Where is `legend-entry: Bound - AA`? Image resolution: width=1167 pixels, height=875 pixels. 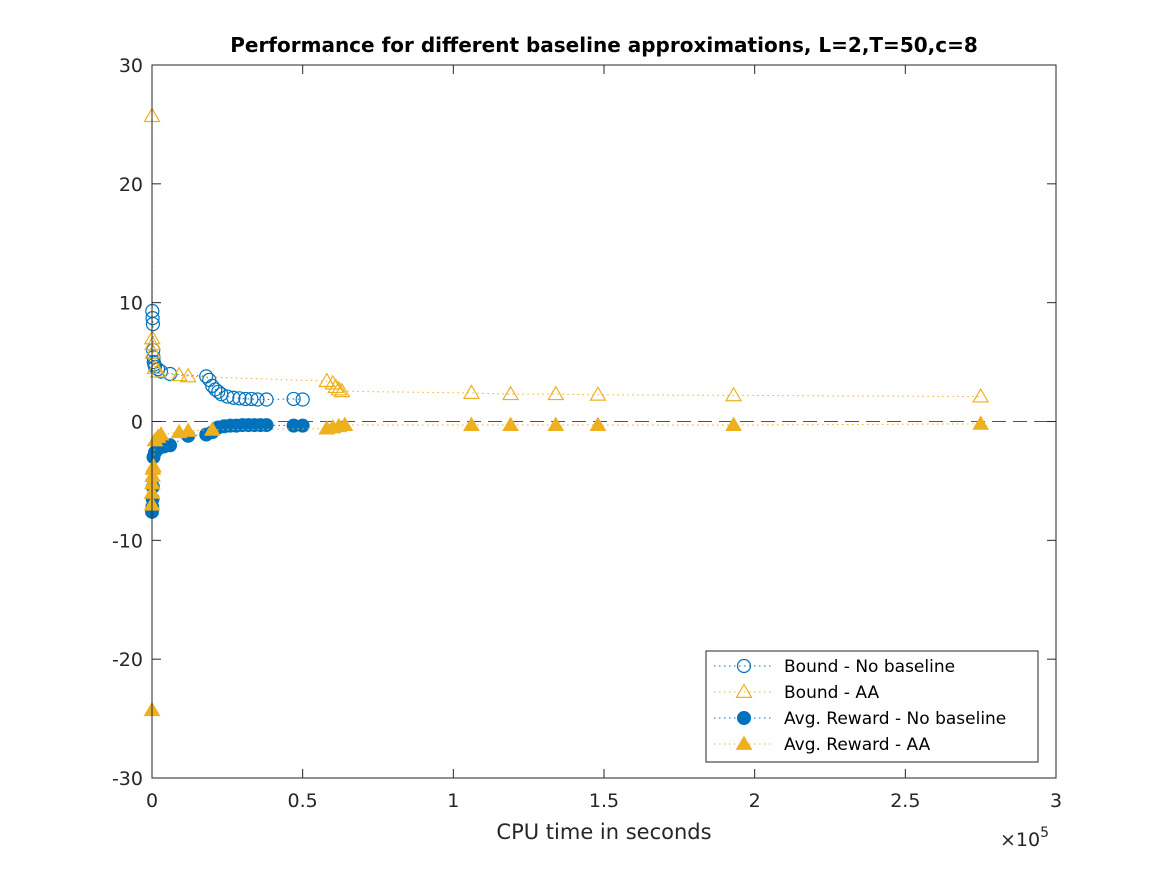
legend-entry: Bound - AA is located at coordinates (796, 693).